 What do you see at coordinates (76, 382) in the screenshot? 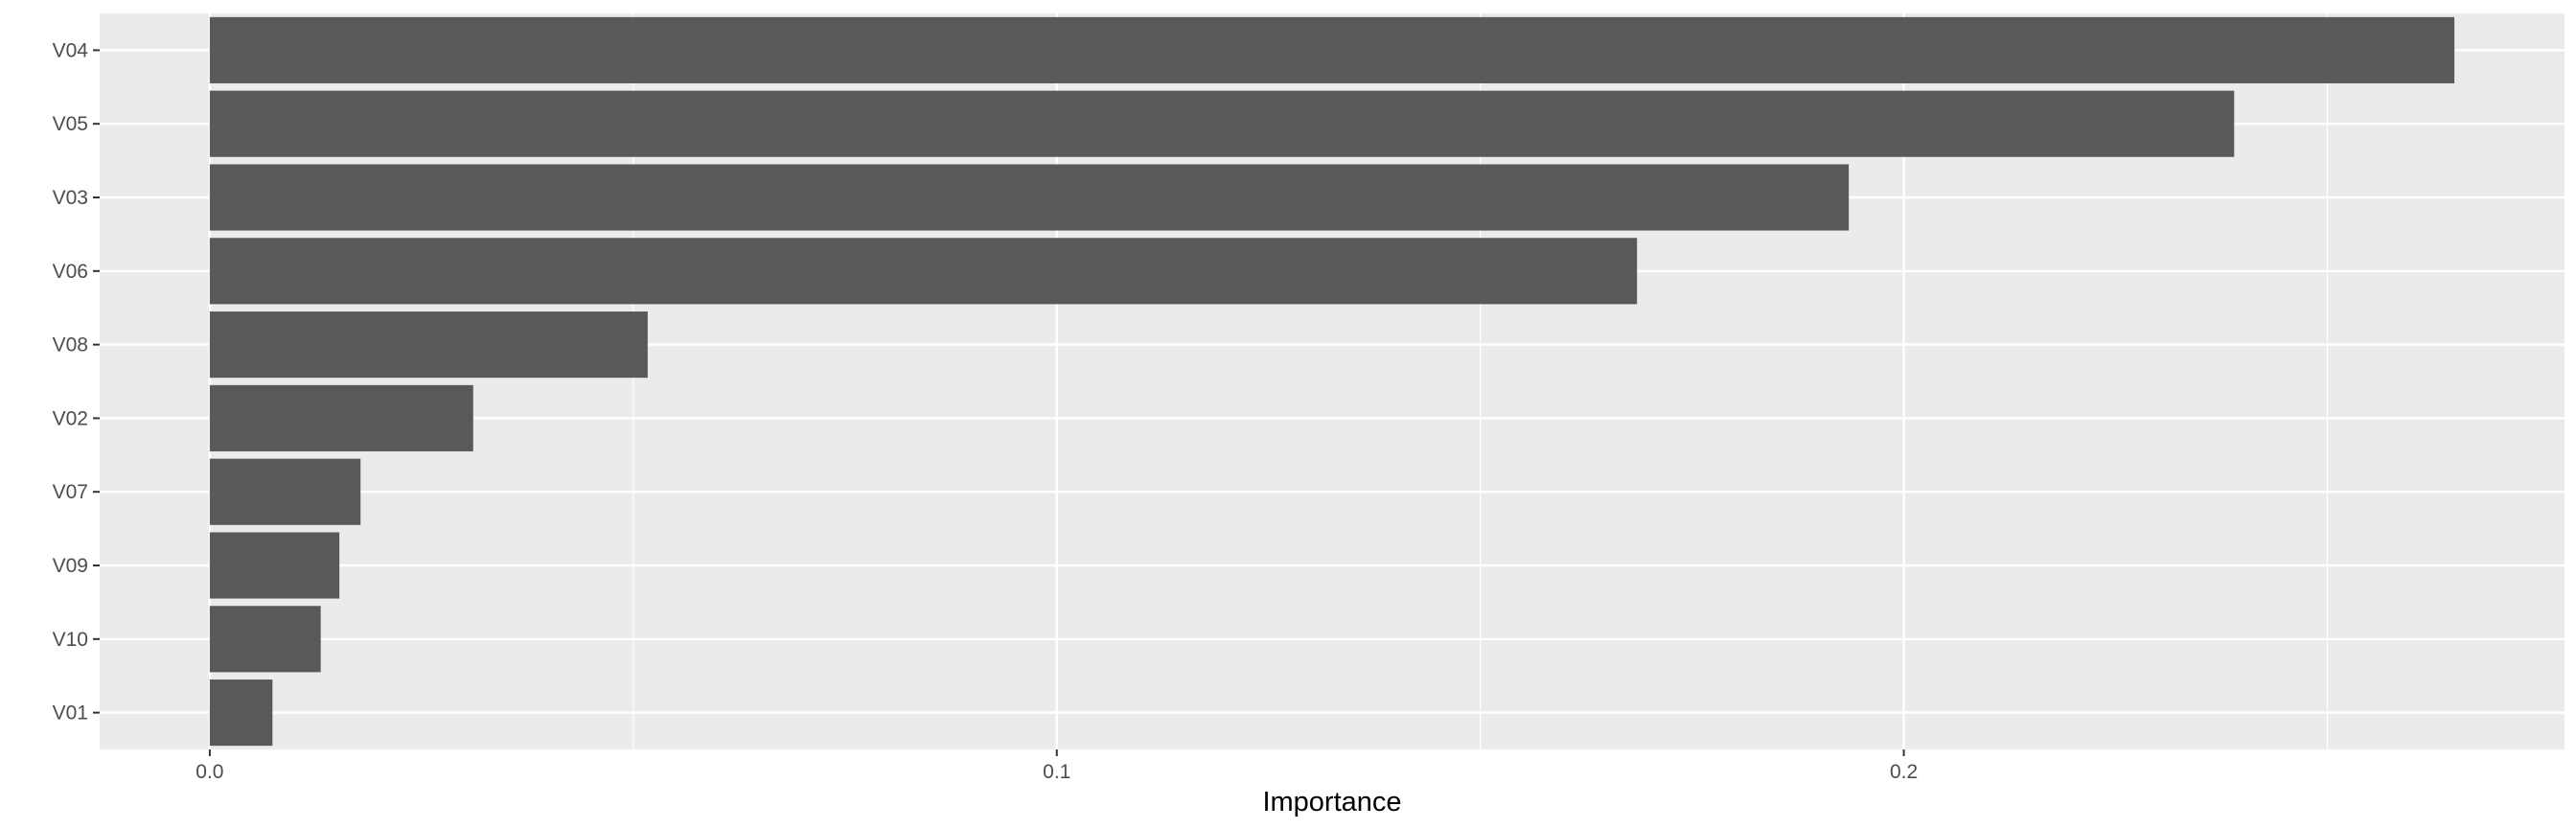
I see `y-axis: V04 V05 V03 V06 V08 V02 V07 V09 V10 V01` at bounding box center [76, 382].